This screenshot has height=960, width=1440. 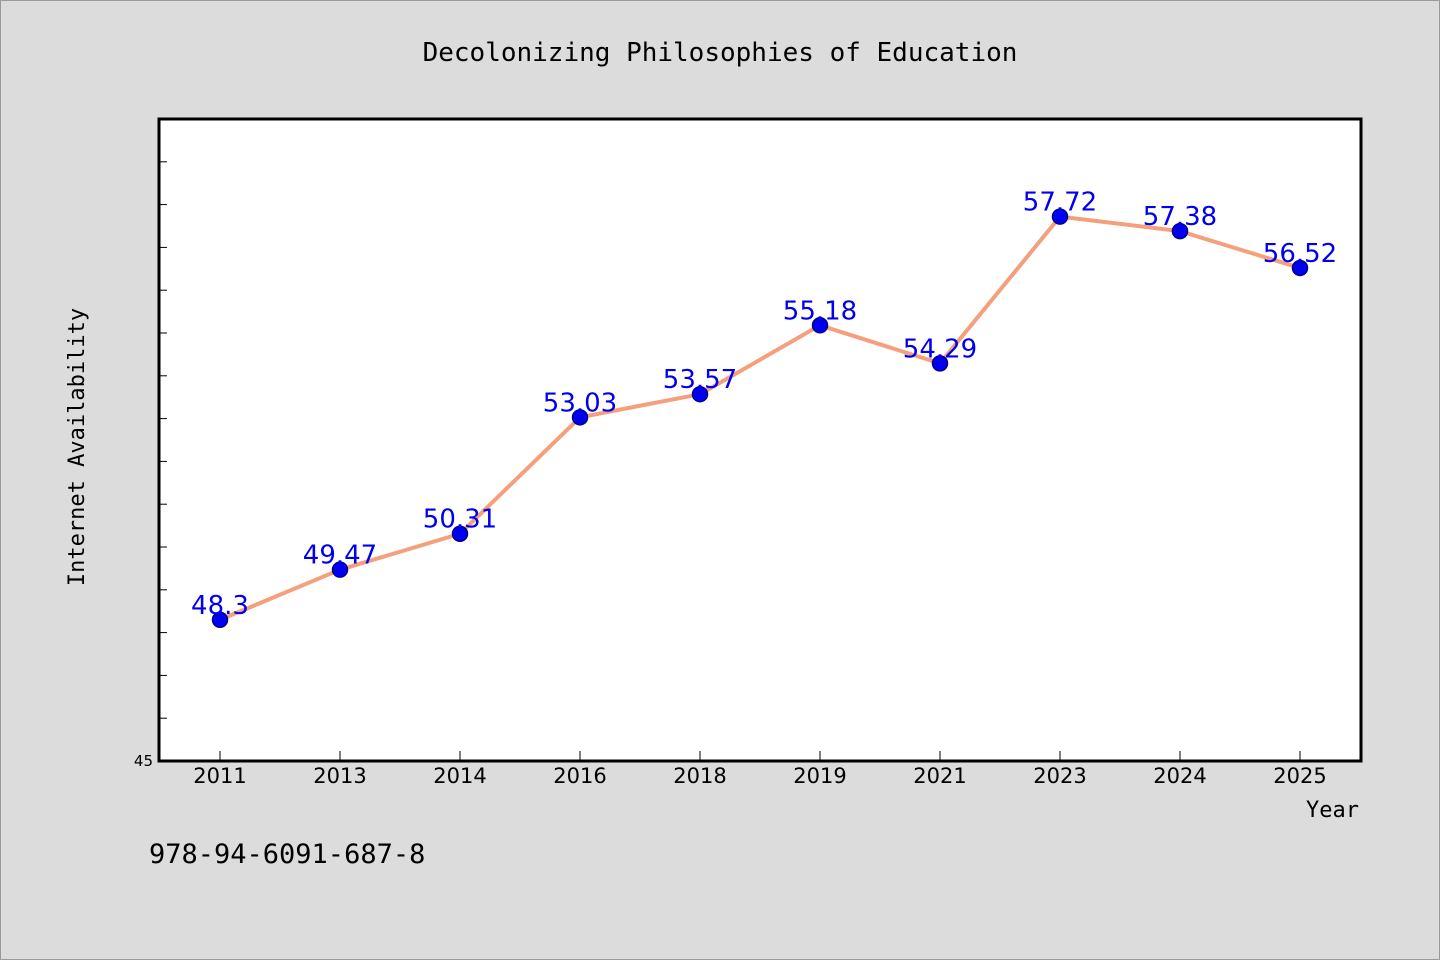 What do you see at coordinates (143, 761) in the screenshot?
I see `y-tick-label: 45` at bounding box center [143, 761].